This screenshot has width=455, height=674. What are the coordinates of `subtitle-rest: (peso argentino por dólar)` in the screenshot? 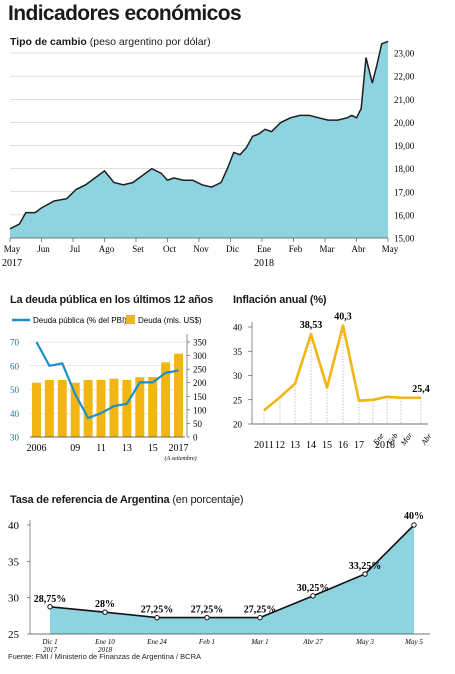 It's located at (150, 42).